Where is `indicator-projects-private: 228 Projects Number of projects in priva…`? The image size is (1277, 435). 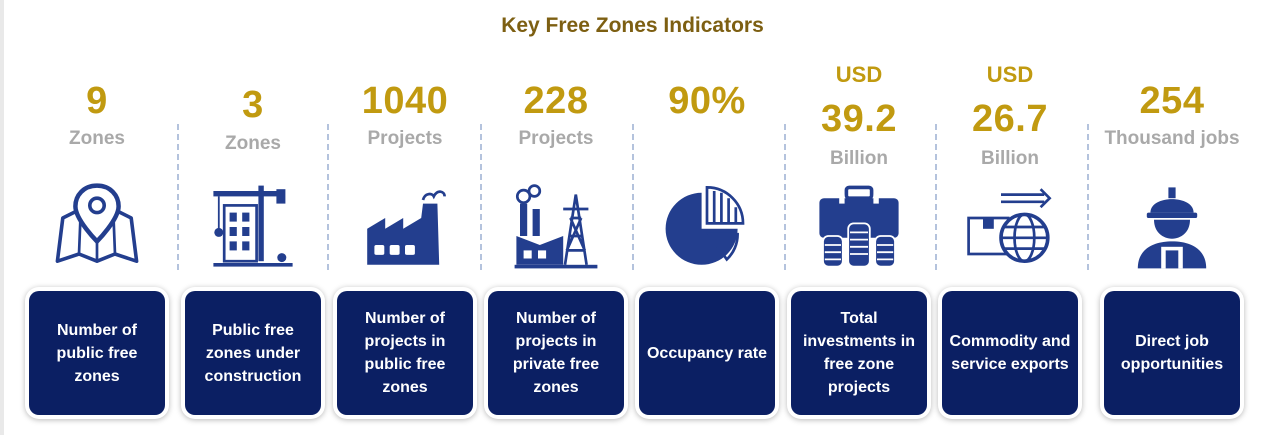 indicator-projects-private: 228 Projects Number of projects in priva… is located at coordinates (556, 245).